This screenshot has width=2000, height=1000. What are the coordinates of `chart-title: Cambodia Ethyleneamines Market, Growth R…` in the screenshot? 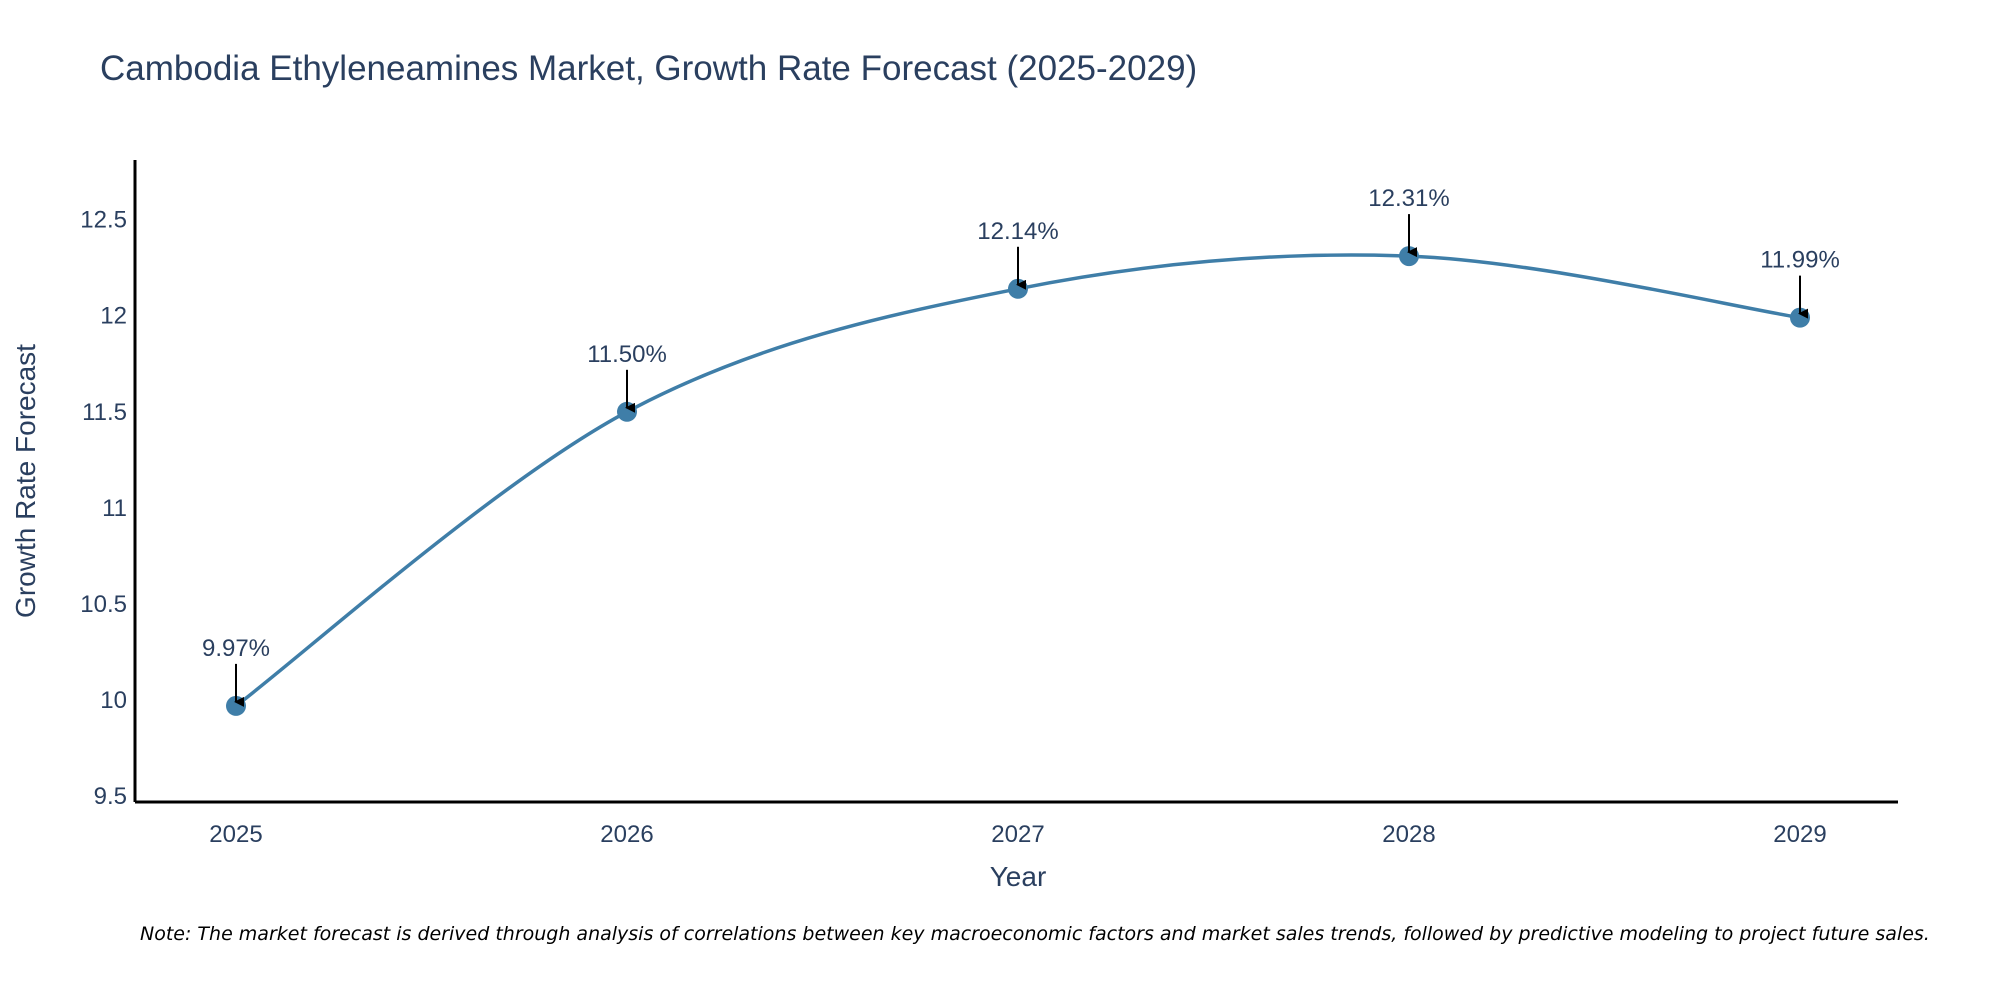 It's located at (648, 68).